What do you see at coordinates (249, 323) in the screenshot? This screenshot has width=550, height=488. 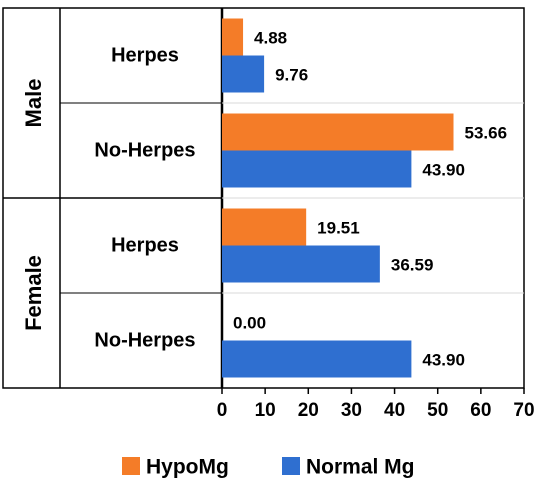 I see `data-label-hypomg-female-no-herpes: 0.00` at bounding box center [249, 323].